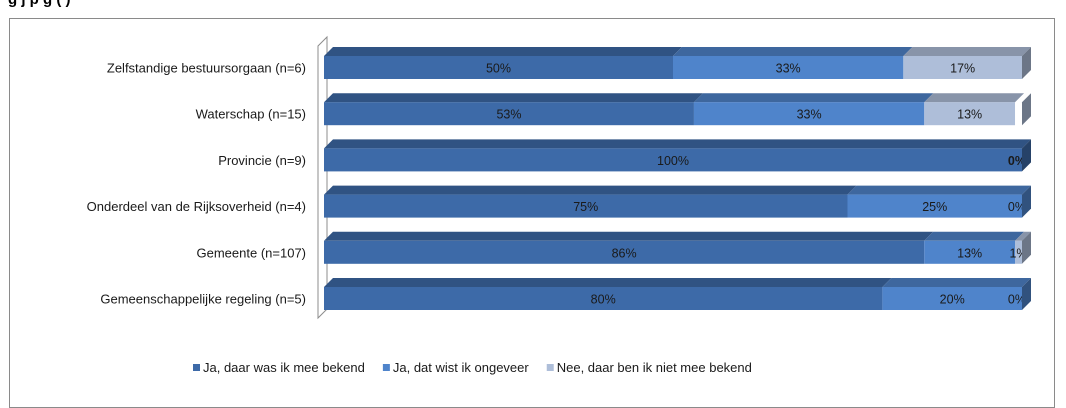 The width and height of the screenshot is (1066, 408). I want to click on chart-caption: g j p g ( ), so click(39, 4).